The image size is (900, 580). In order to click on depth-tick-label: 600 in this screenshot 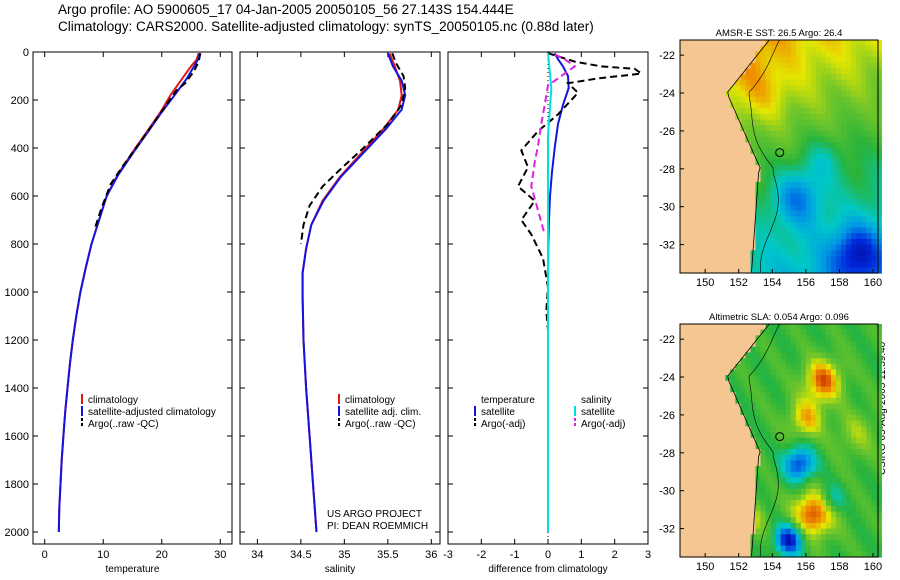, I will do `click(20, 197)`.